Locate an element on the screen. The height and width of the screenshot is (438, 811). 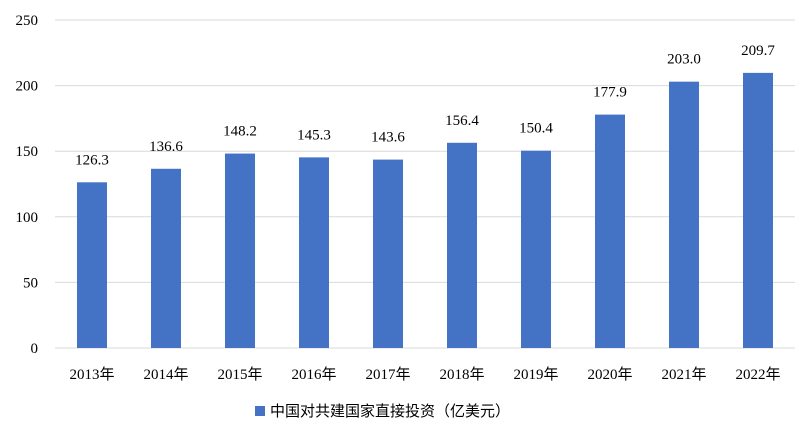
data-label: 143.6 is located at coordinates (388, 138).